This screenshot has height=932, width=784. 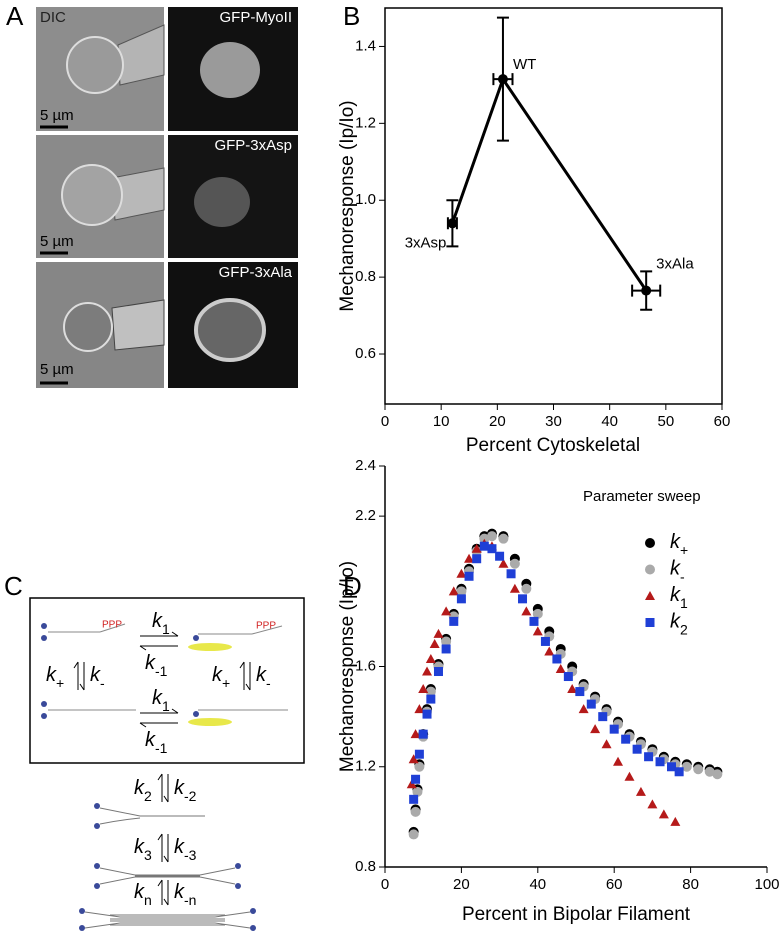 I want to click on rate-label: k-3, so click(x=185, y=849).